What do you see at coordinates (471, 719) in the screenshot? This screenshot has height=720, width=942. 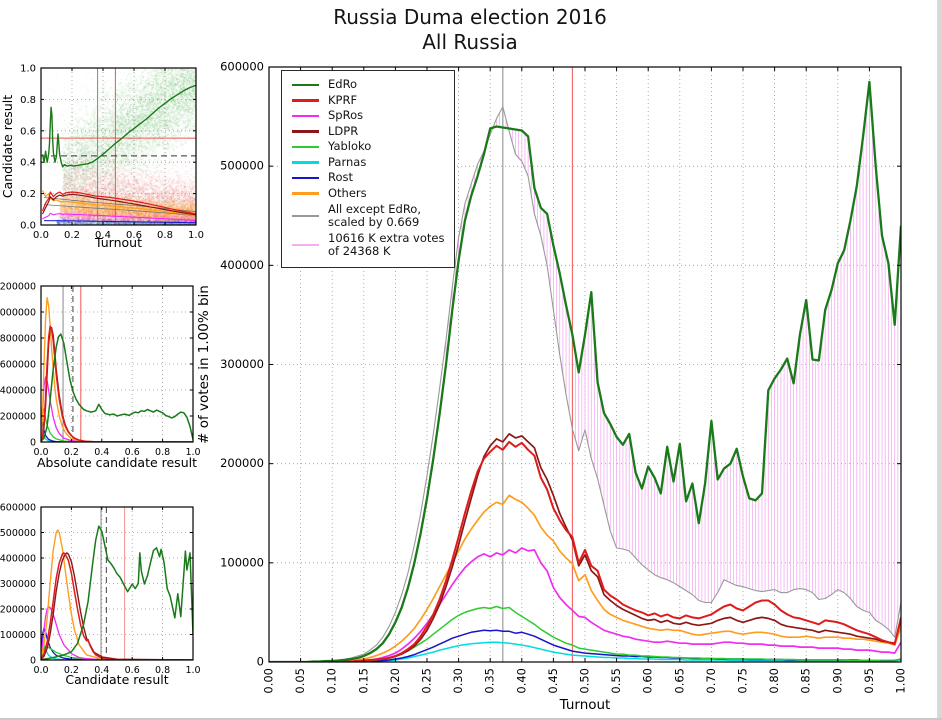 I see `window-edge-bottom` at bounding box center [471, 719].